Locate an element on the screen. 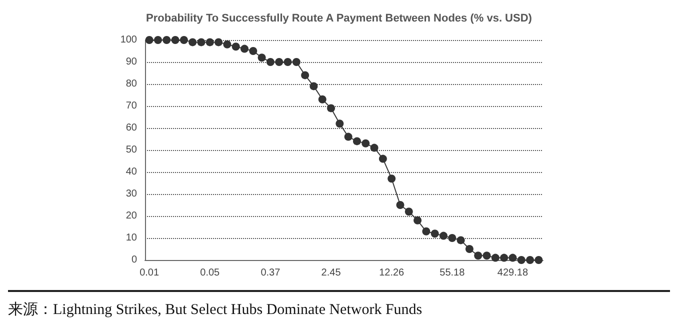  y-tick-label: 70 is located at coordinates (132, 106).